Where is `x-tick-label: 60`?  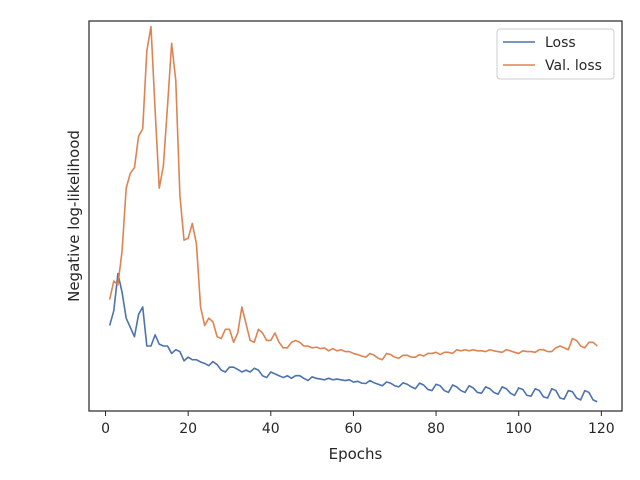 x-tick-label: 60 is located at coordinates (354, 429).